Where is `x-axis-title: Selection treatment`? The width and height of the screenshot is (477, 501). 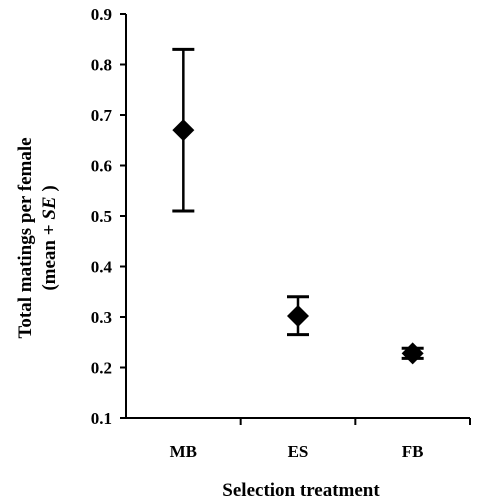
x-axis-title: Selection treatment is located at coordinates (301, 490).